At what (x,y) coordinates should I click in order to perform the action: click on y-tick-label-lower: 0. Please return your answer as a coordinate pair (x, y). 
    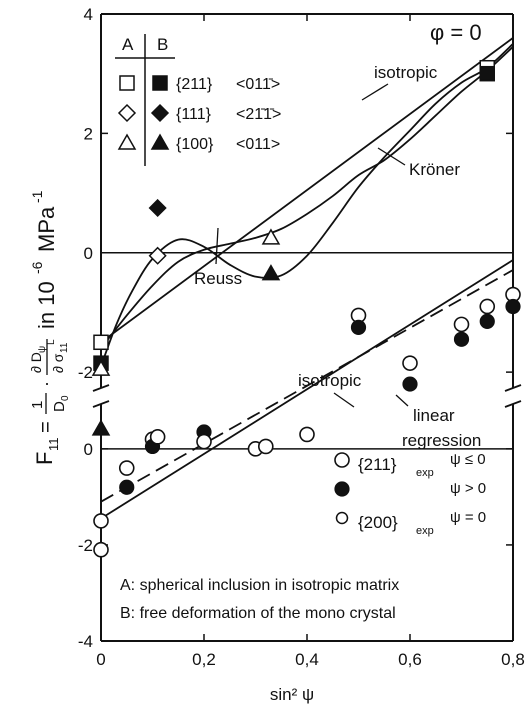
    Looking at the image, I should click on (88, 449).